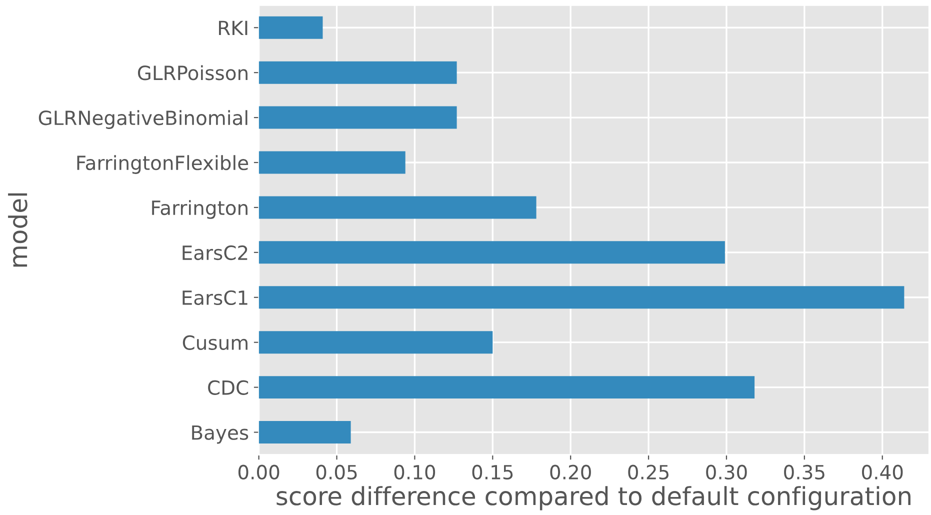 The image size is (931, 515). Describe the element at coordinates (492, 472) in the screenshot. I see `x-tick-label: 0.15` at that location.